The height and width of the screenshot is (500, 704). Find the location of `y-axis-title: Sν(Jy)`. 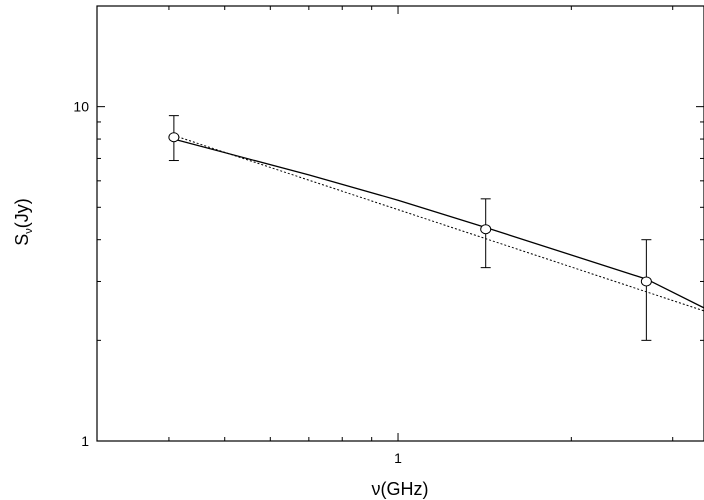

y-axis-title: Sν(Jy) is located at coordinates (23, 222).